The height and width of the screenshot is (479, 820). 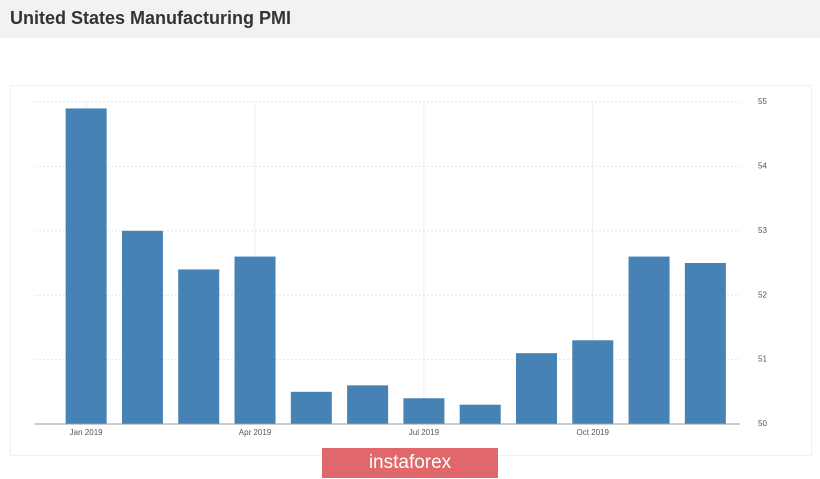 What do you see at coordinates (762, 166) in the screenshot?
I see `y-tick-label: 54` at bounding box center [762, 166].